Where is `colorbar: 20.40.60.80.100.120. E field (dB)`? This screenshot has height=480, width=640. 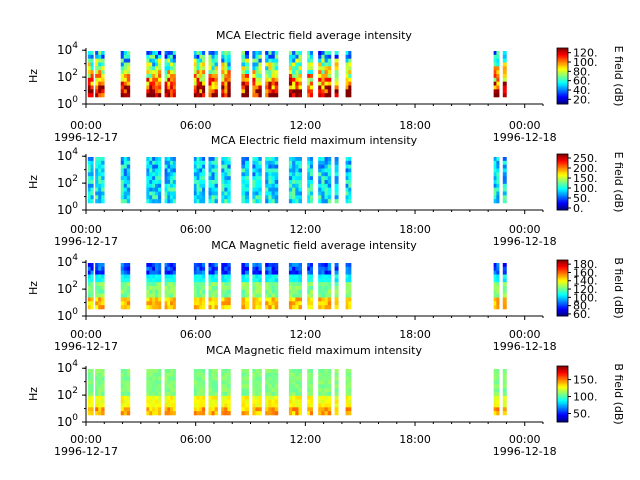 colorbar: 20.40.60.80.100.120. E field (dB) is located at coordinates (590, 76).